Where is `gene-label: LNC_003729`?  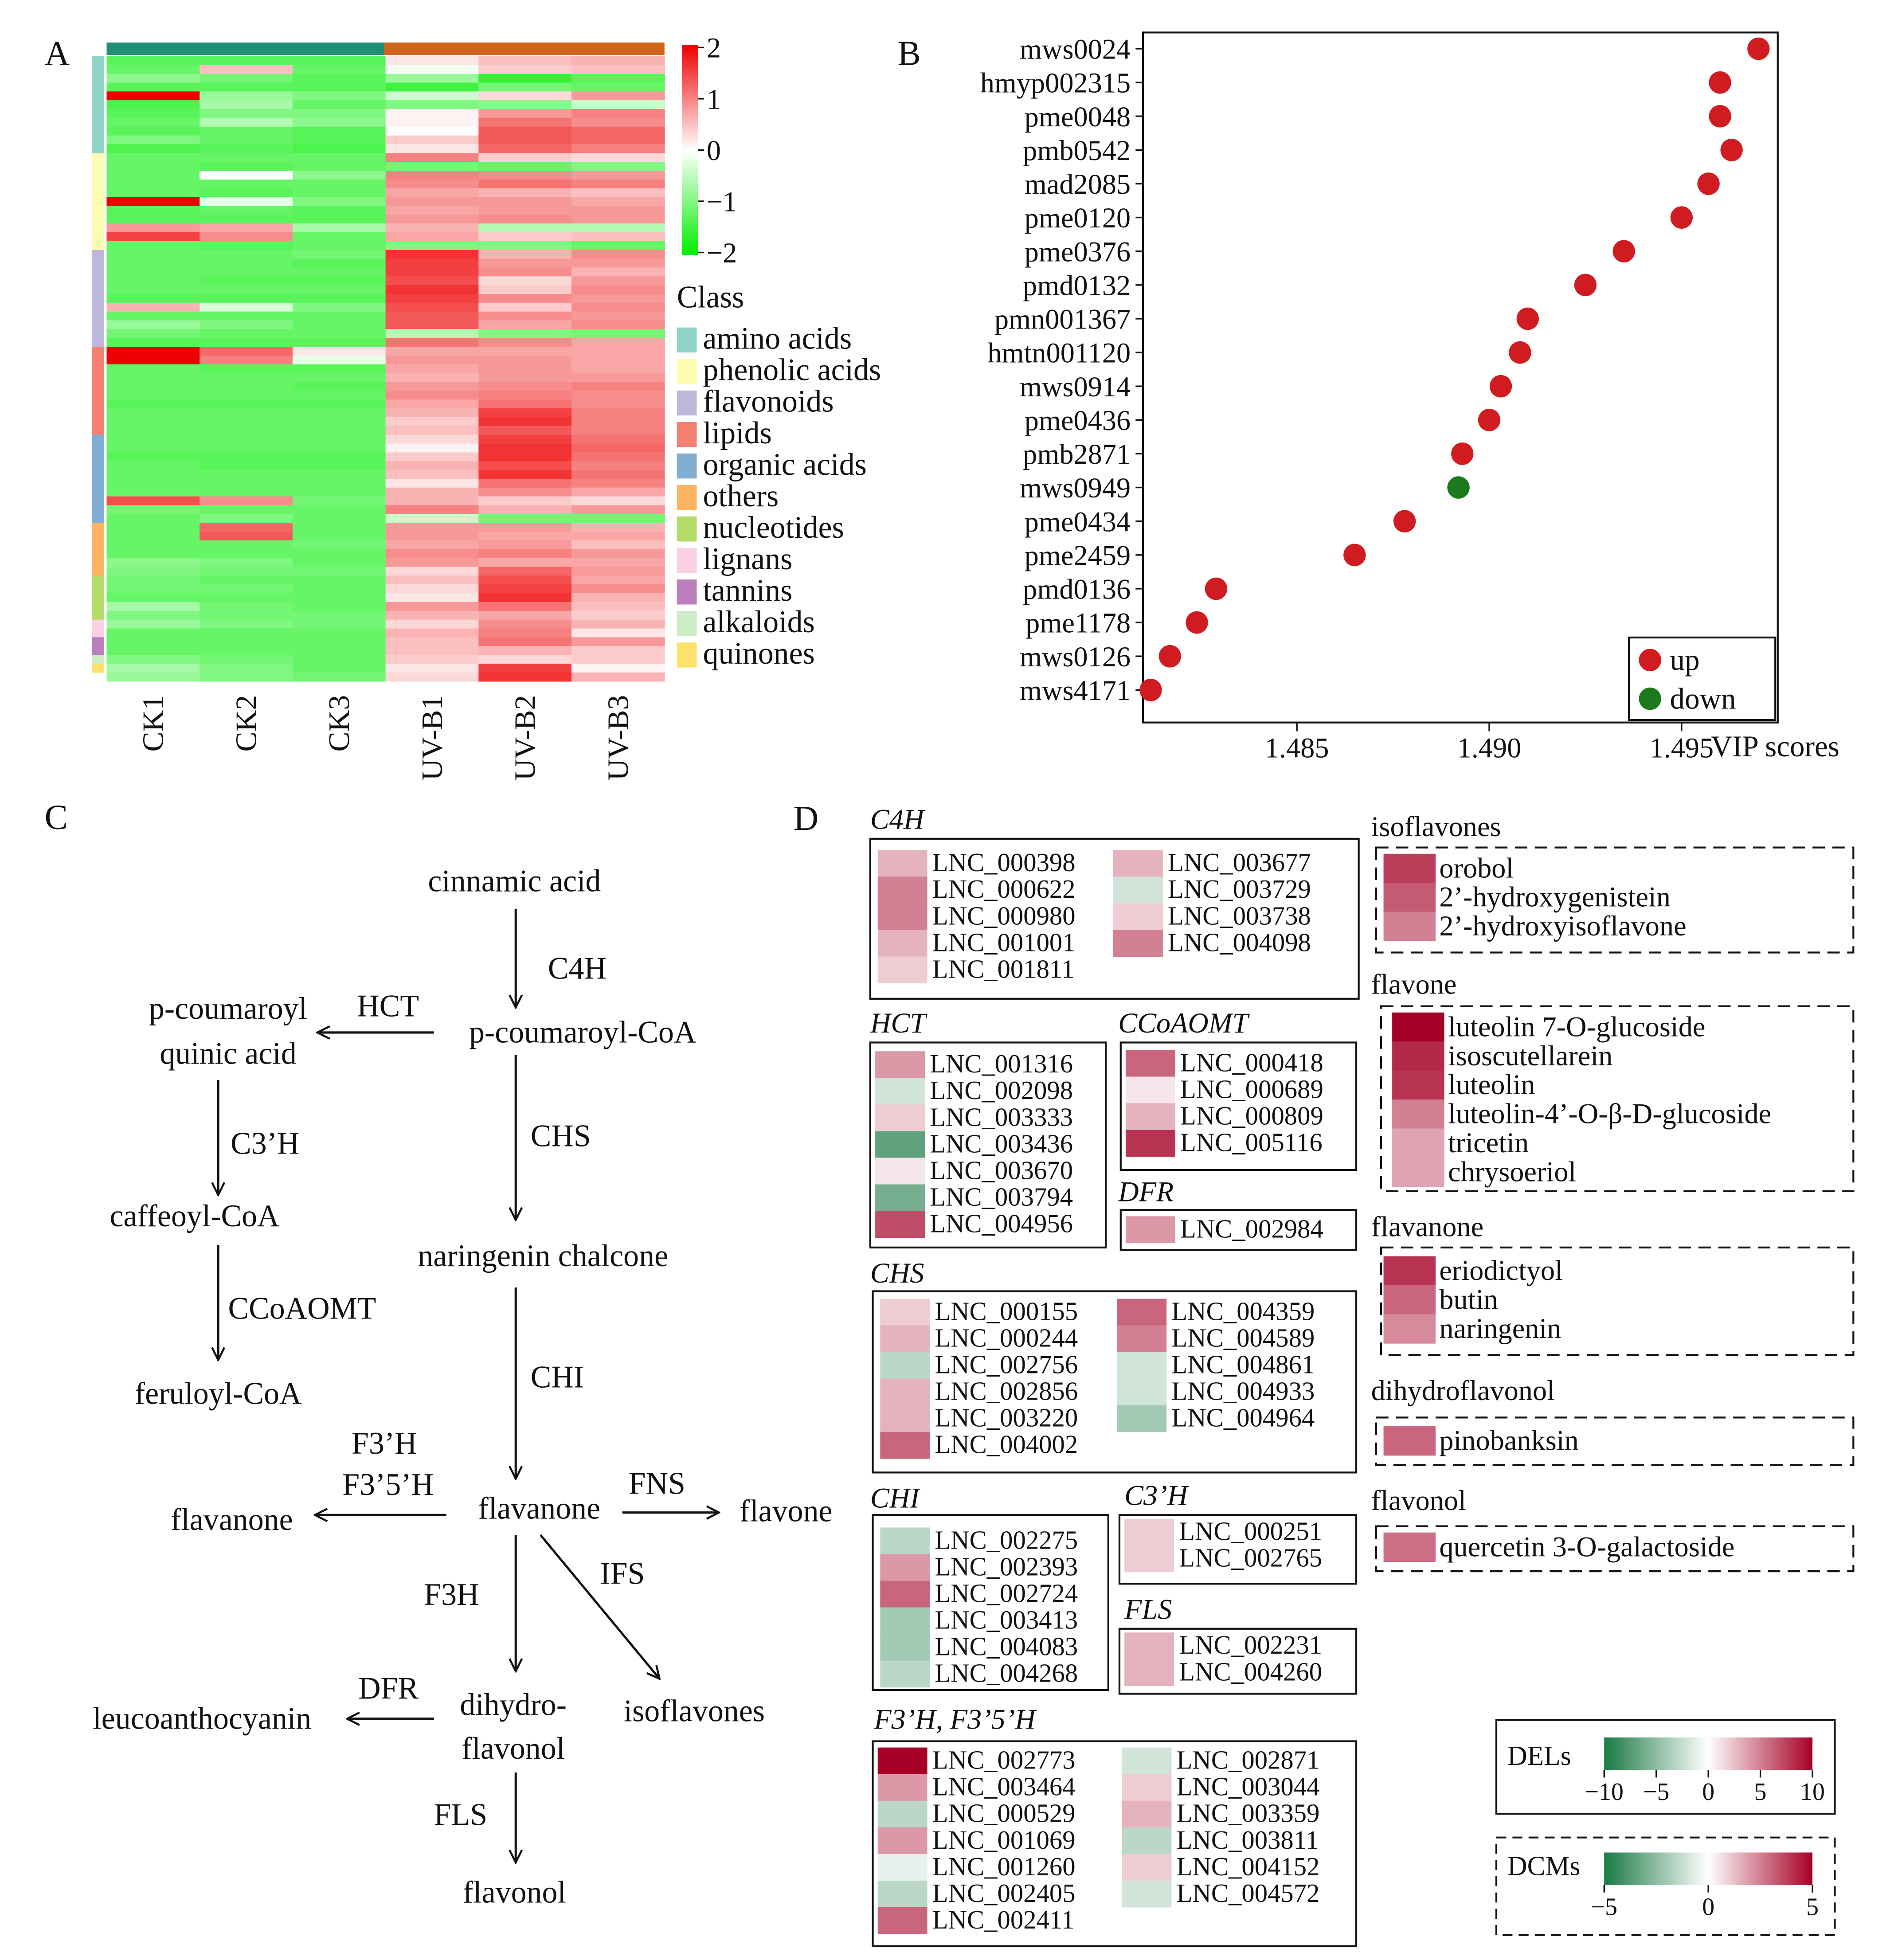
gene-label: LNC_003729 is located at coordinates (1239, 889).